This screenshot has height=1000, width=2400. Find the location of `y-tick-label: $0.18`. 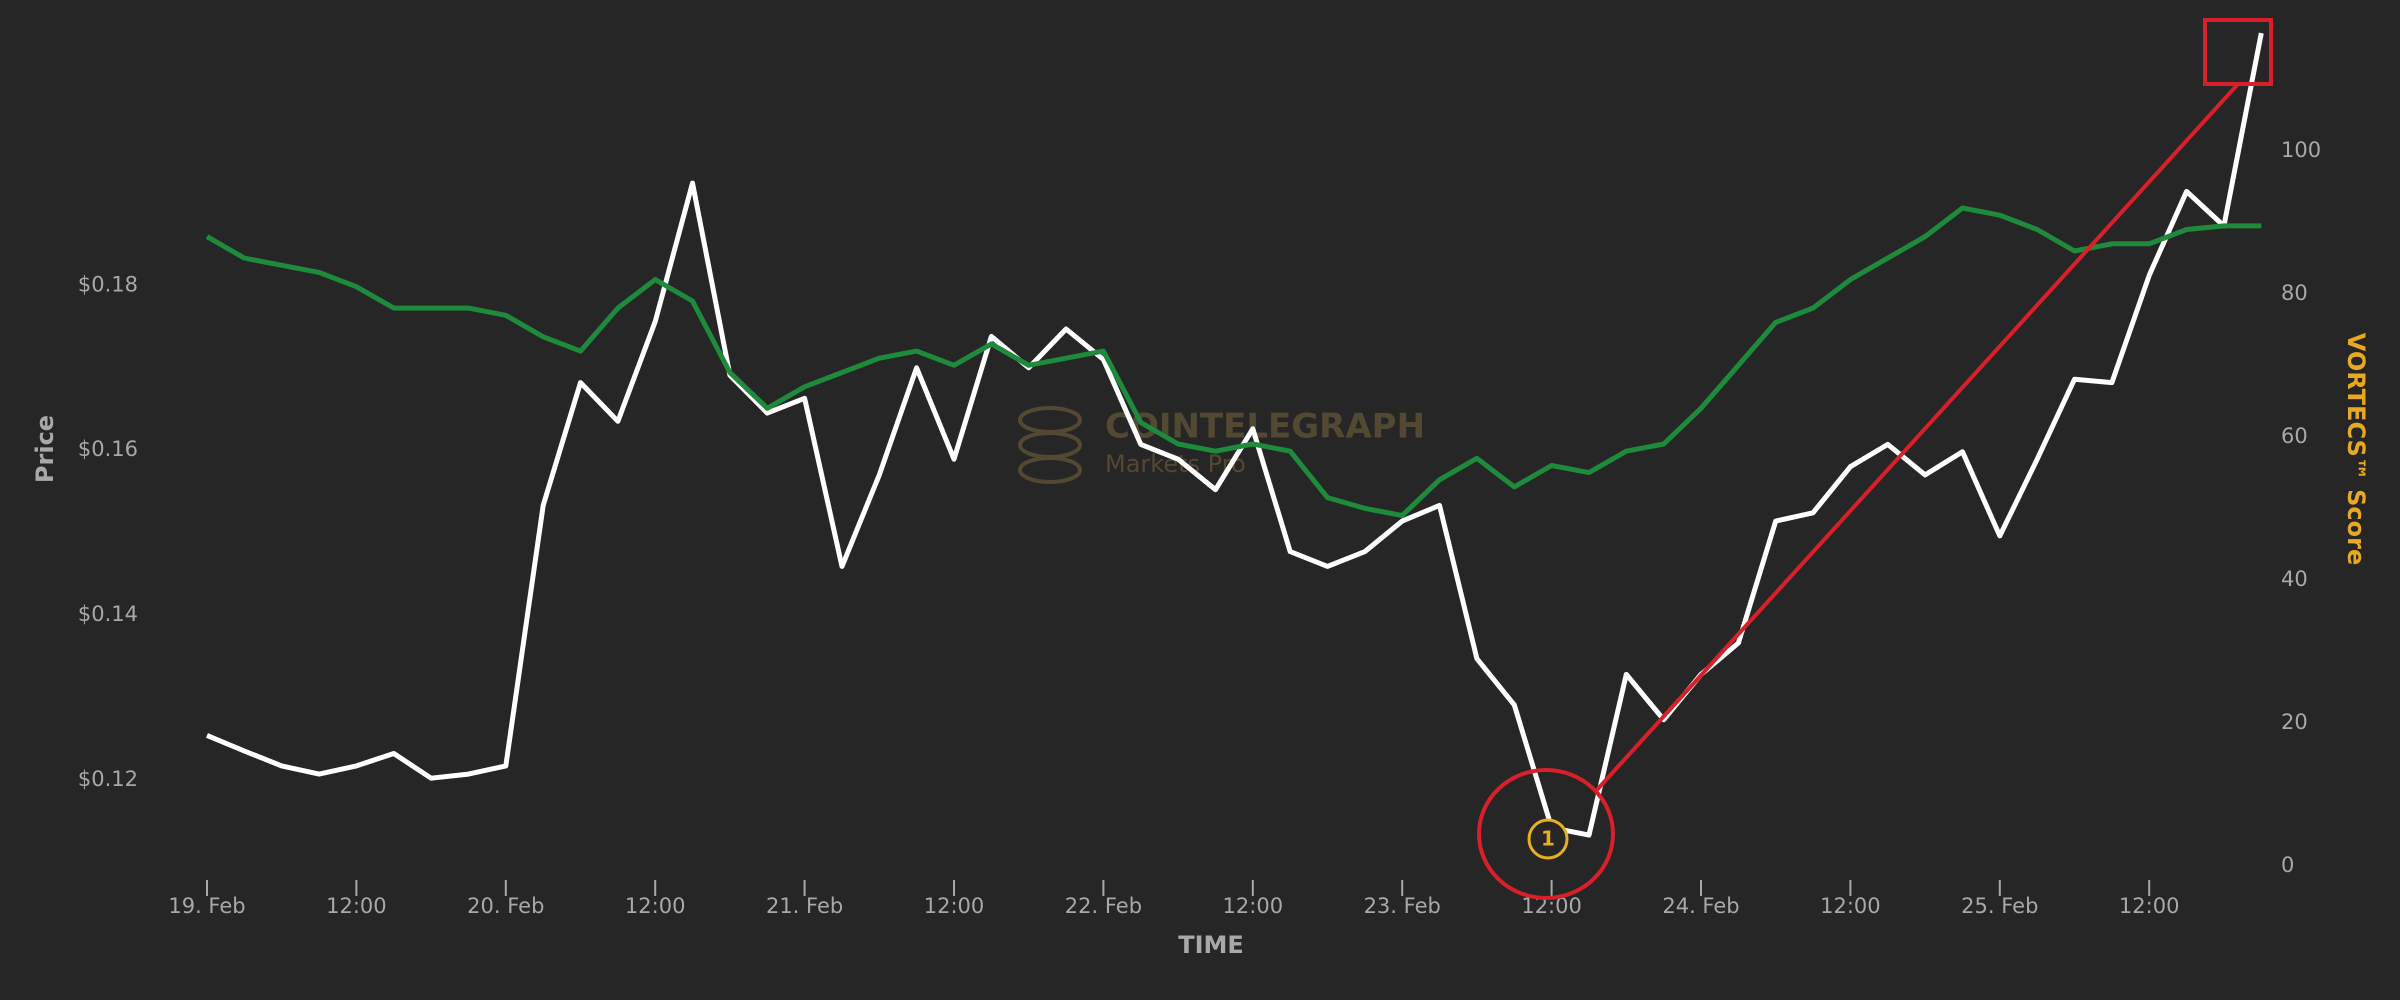

y-tick-label: $0.18 is located at coordinates (108, 284).